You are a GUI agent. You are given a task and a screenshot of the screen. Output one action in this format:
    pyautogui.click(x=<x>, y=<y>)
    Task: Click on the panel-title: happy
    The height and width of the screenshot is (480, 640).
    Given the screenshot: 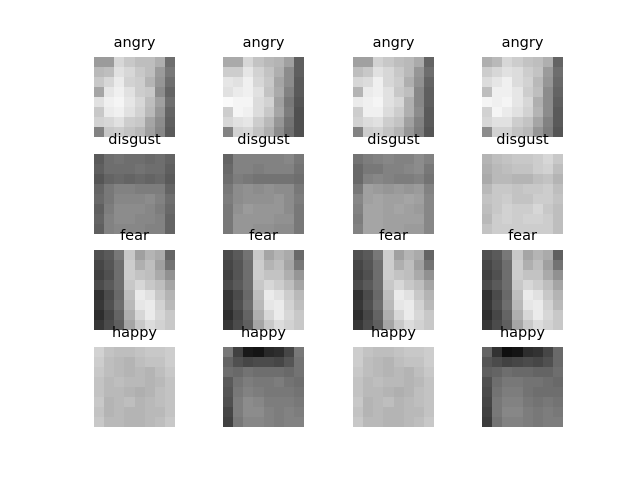 What is the action you would take?
    pyautogui.click(x=393, y=333)
    